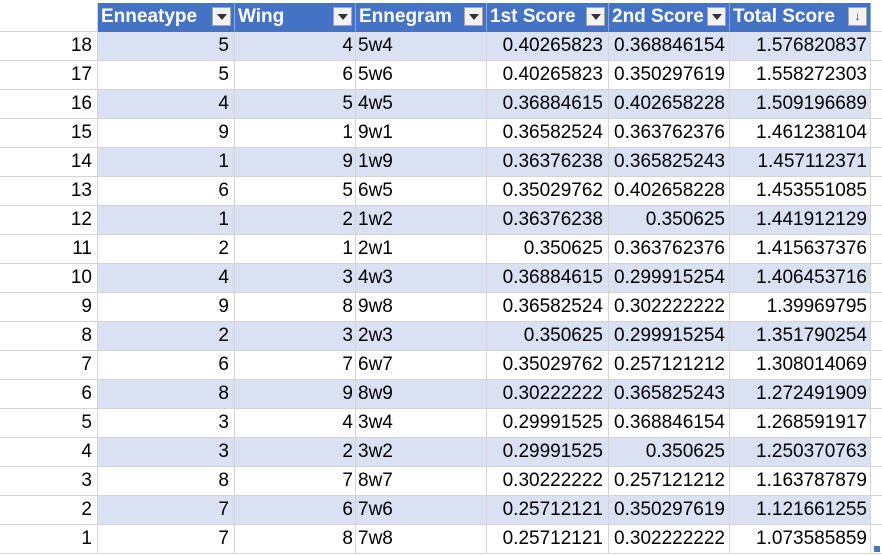 This screenshot has height=555, width=882. Describe the element at coordinates (49, 481) in the screenshot. I see `row-number: 3` at that location.